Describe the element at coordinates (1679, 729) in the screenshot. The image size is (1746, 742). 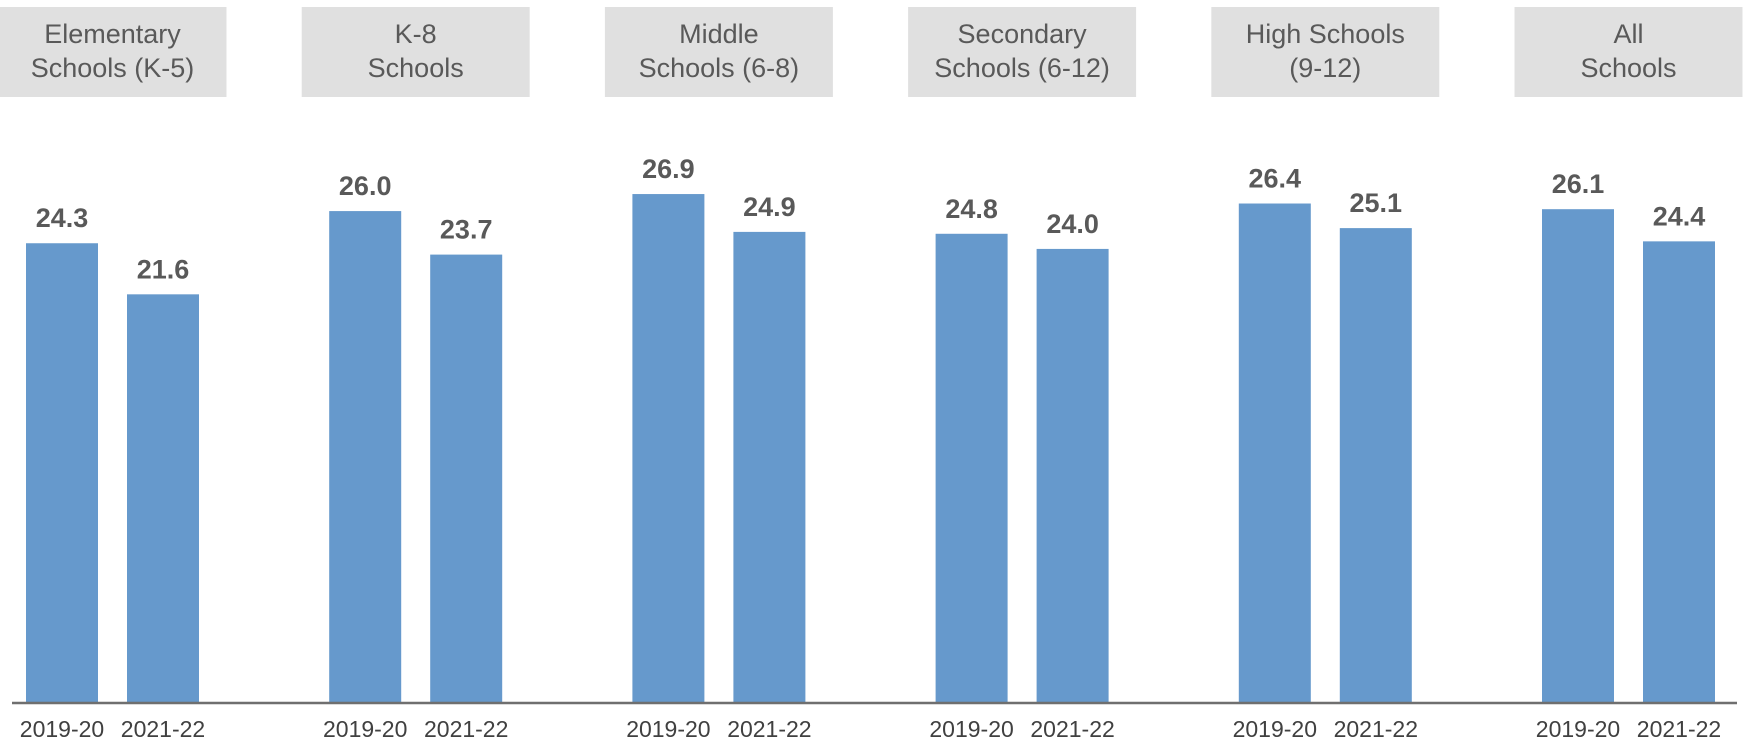
I see `x-tick-label-all-schools-2021-22: 2021-22` at that location.